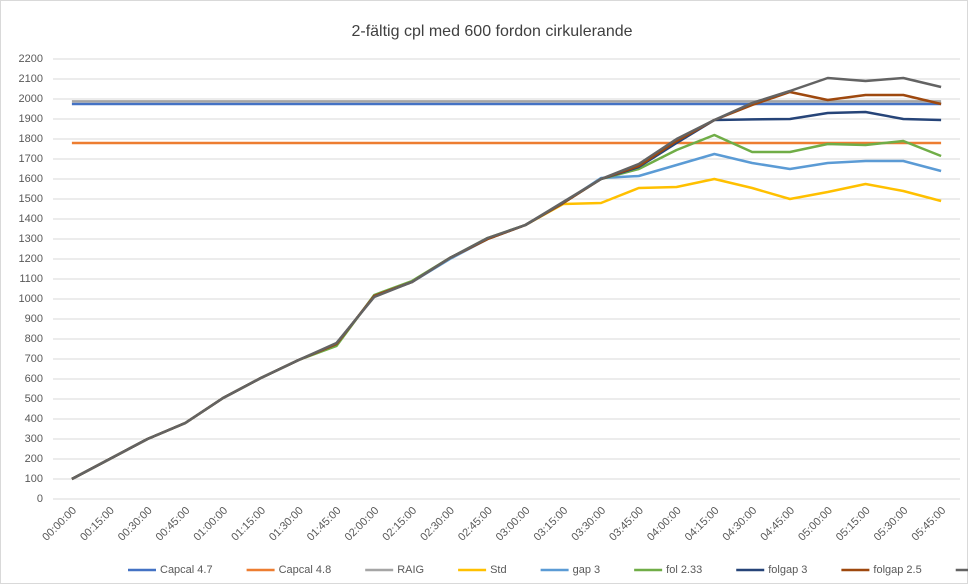  What do you see at coordinates (498, 570) in the screenshot?
I see `legend-label: Std` at bounding box center [498, 570].